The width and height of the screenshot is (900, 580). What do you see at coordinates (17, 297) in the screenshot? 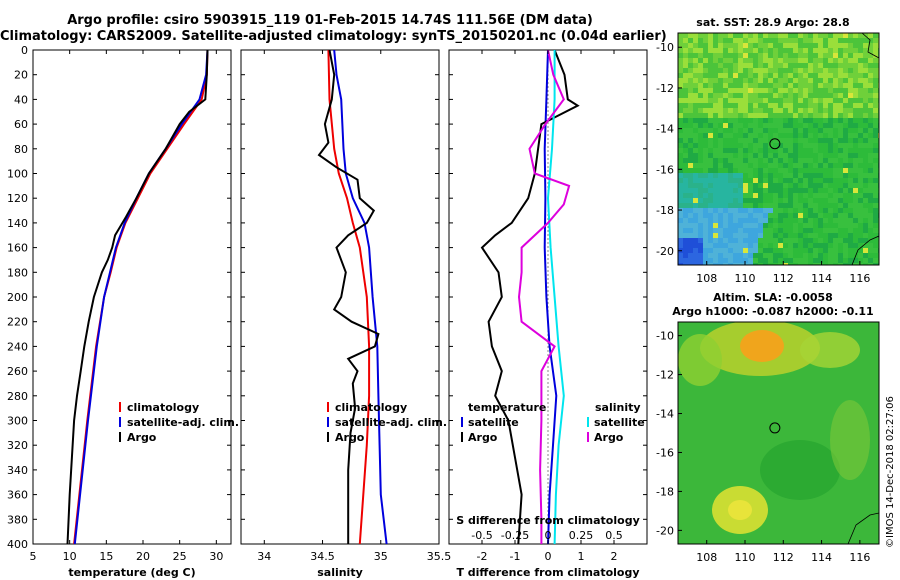
I see `depth-tick-label: 200` at bounding box center [17, 297].